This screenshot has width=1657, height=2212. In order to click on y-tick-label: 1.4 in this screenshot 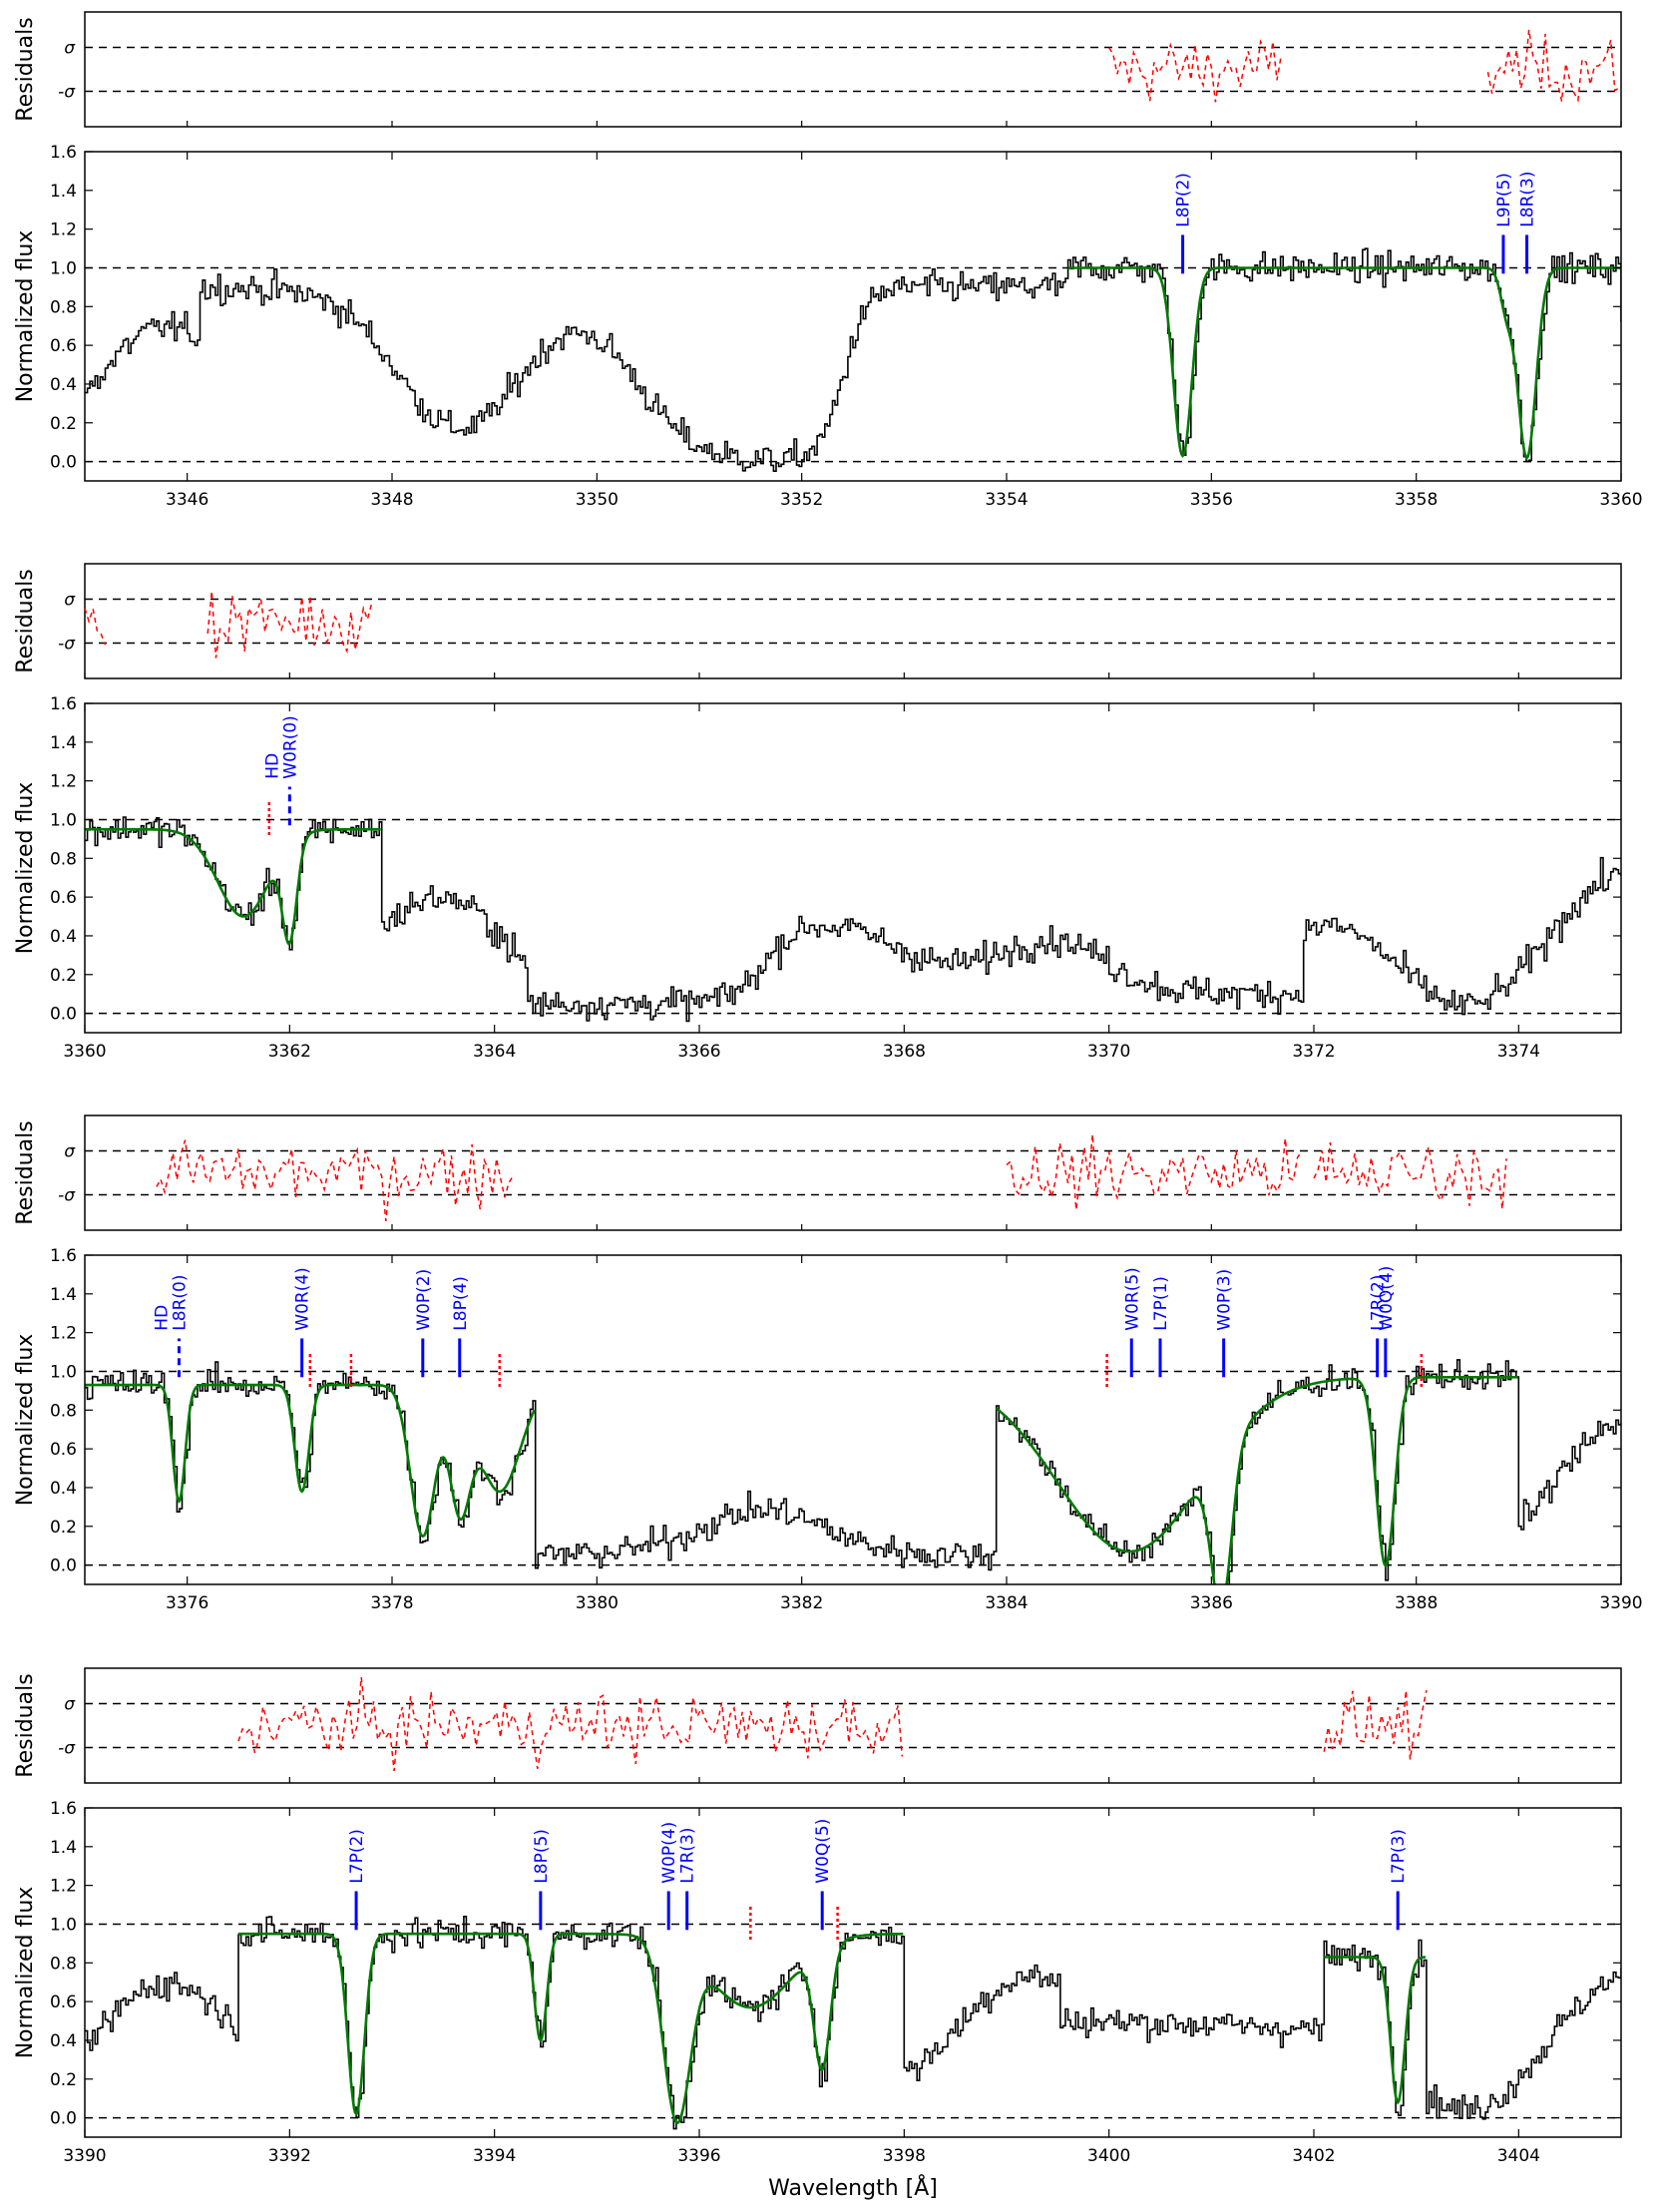, I will do `click(64, 1848)`.